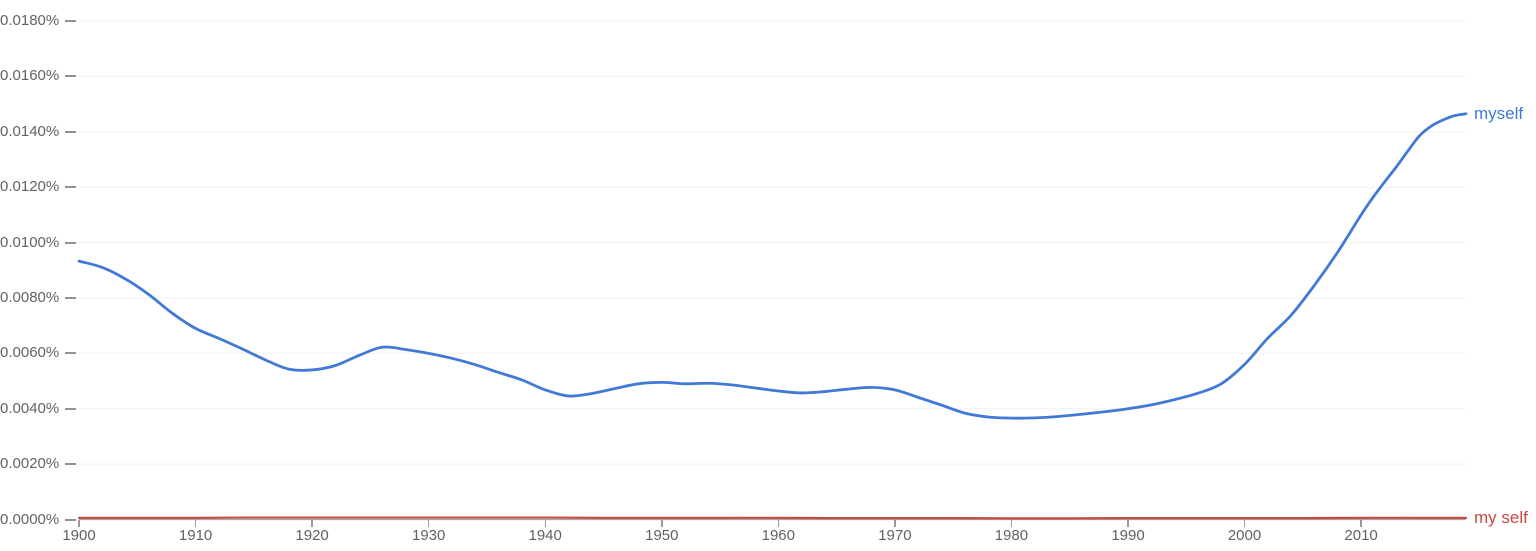 The width and height of the screenshot is (1536, 551). Describe the element at coordinates (30, 20) in the screenshot. I see `y-tick-label: 0.0180%` at that location.